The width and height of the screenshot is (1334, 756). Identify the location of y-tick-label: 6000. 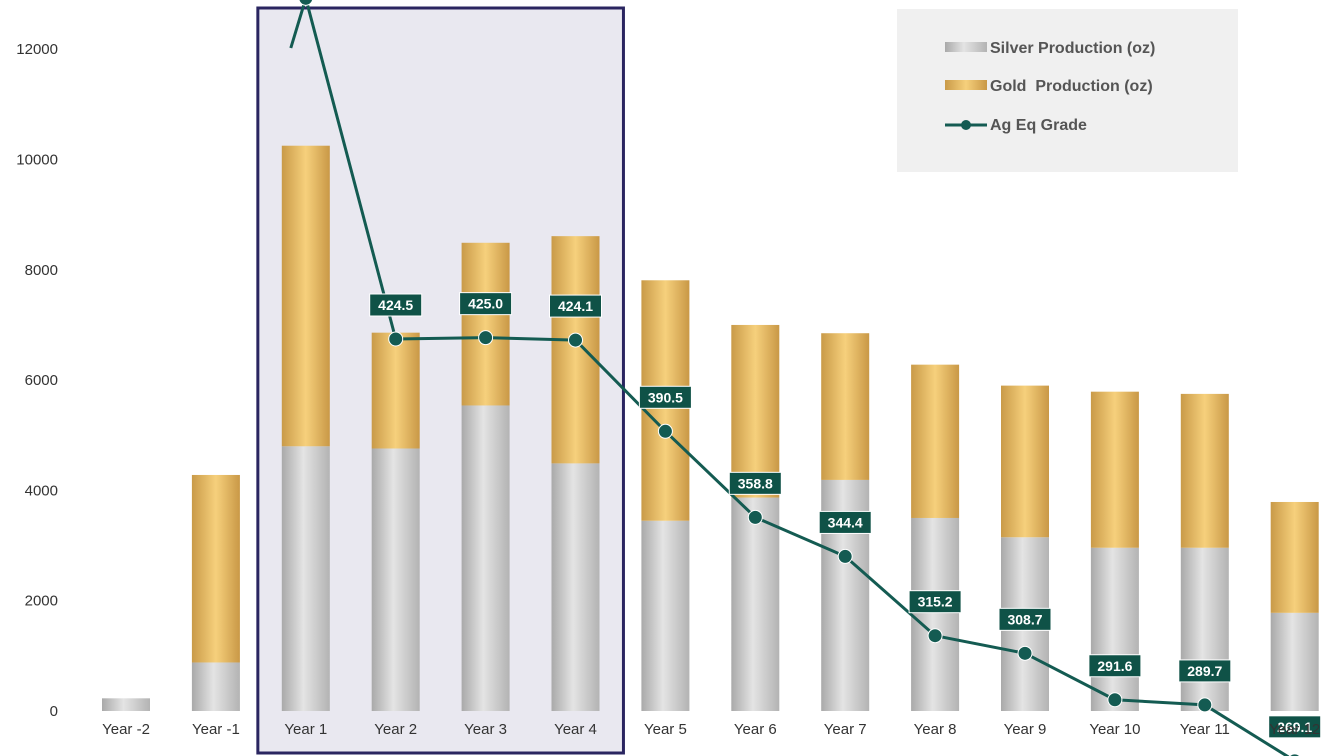
(41, 380).